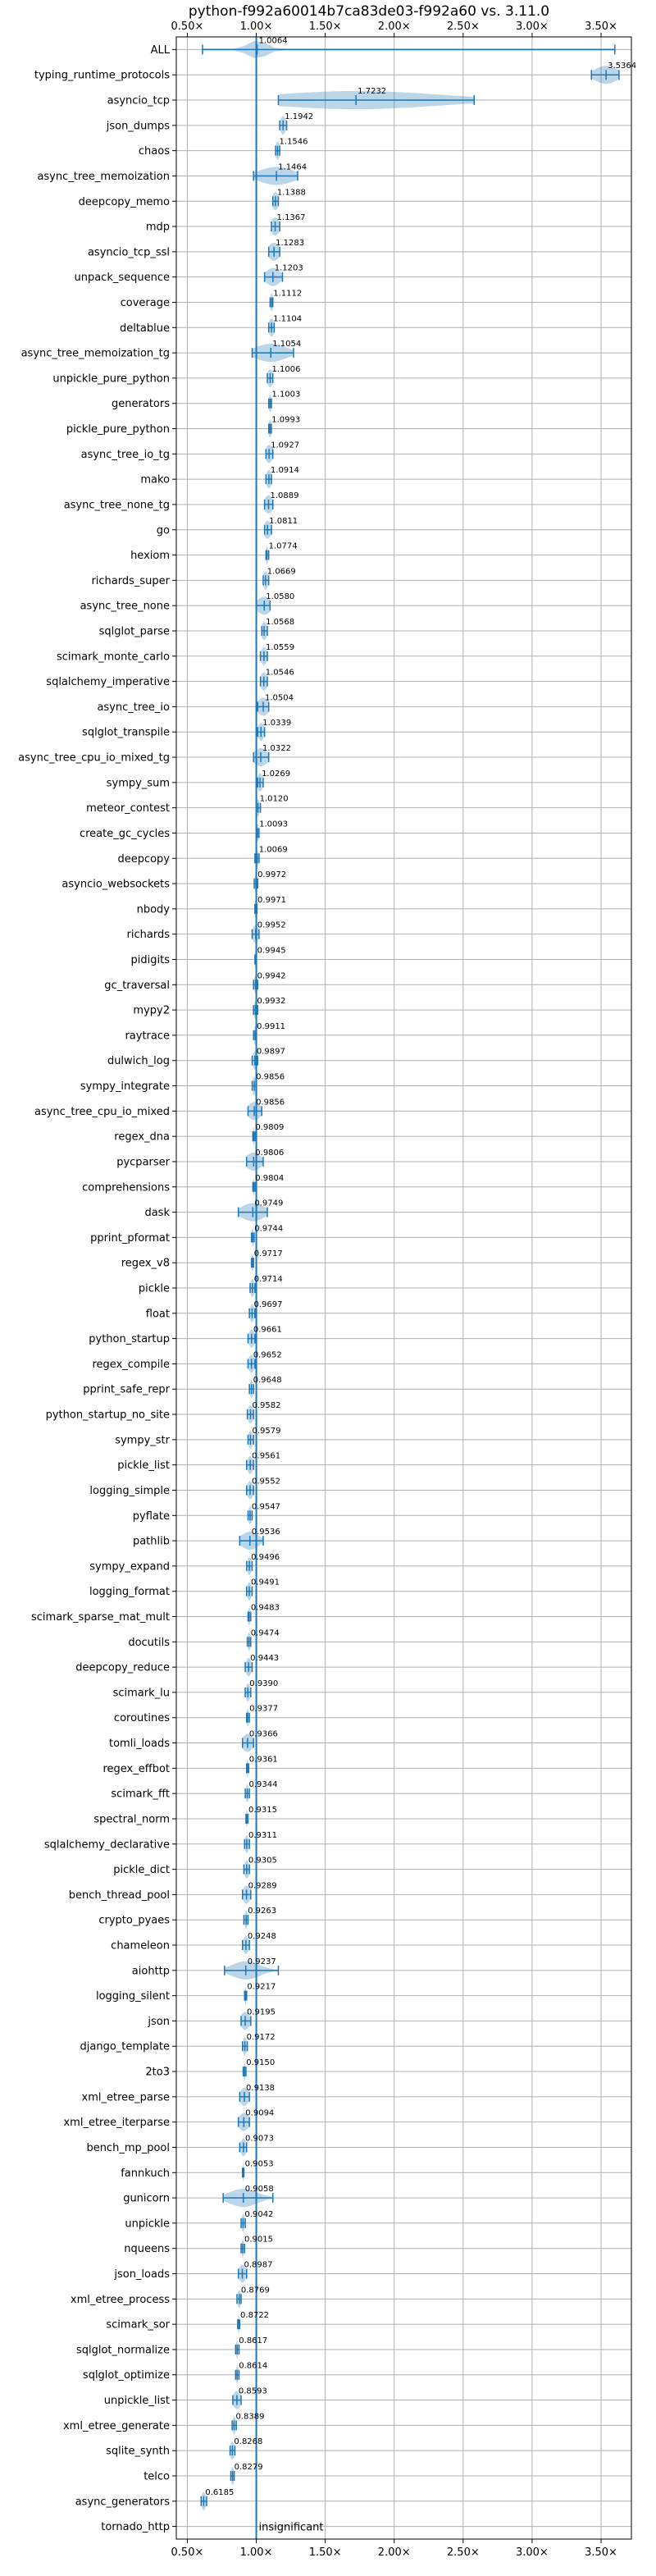 The width and height of the screenshot is (656, 2576). Describe the element at coordinates (325, 2552) in the screenshot. I see `x-tick-label-bottom: 1.50×` at that location.